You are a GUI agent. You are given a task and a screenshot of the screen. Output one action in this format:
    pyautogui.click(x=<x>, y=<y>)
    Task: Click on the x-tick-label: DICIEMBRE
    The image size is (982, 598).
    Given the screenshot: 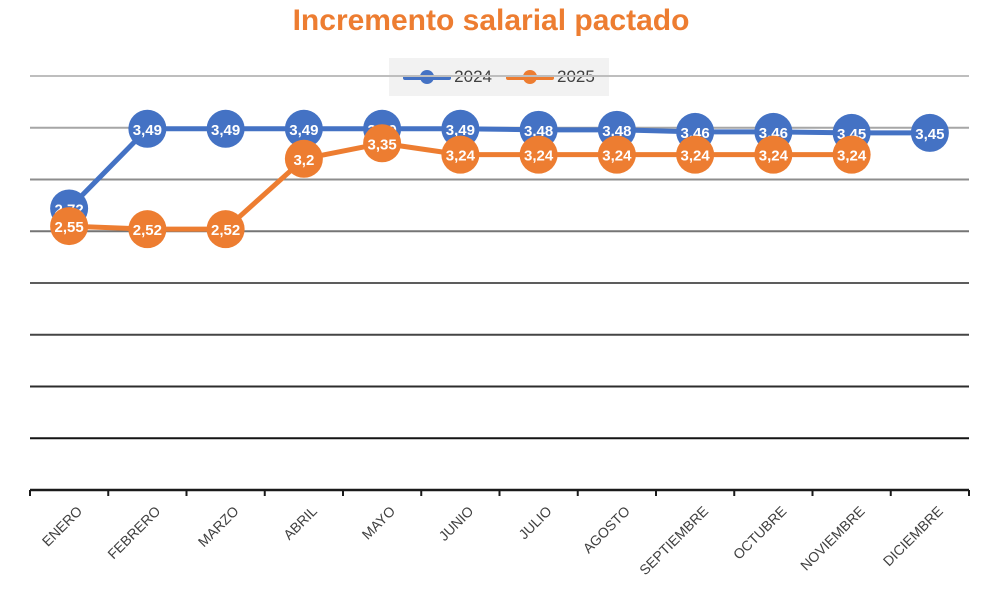 What is the action you would take?
    pyautogui.click(x=913, y=536)
    